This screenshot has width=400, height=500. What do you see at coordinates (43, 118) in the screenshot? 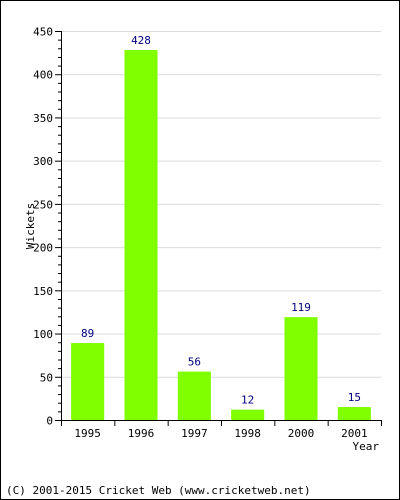
I see `y-tick-label-350: 350` at bounding box center [43, 118].